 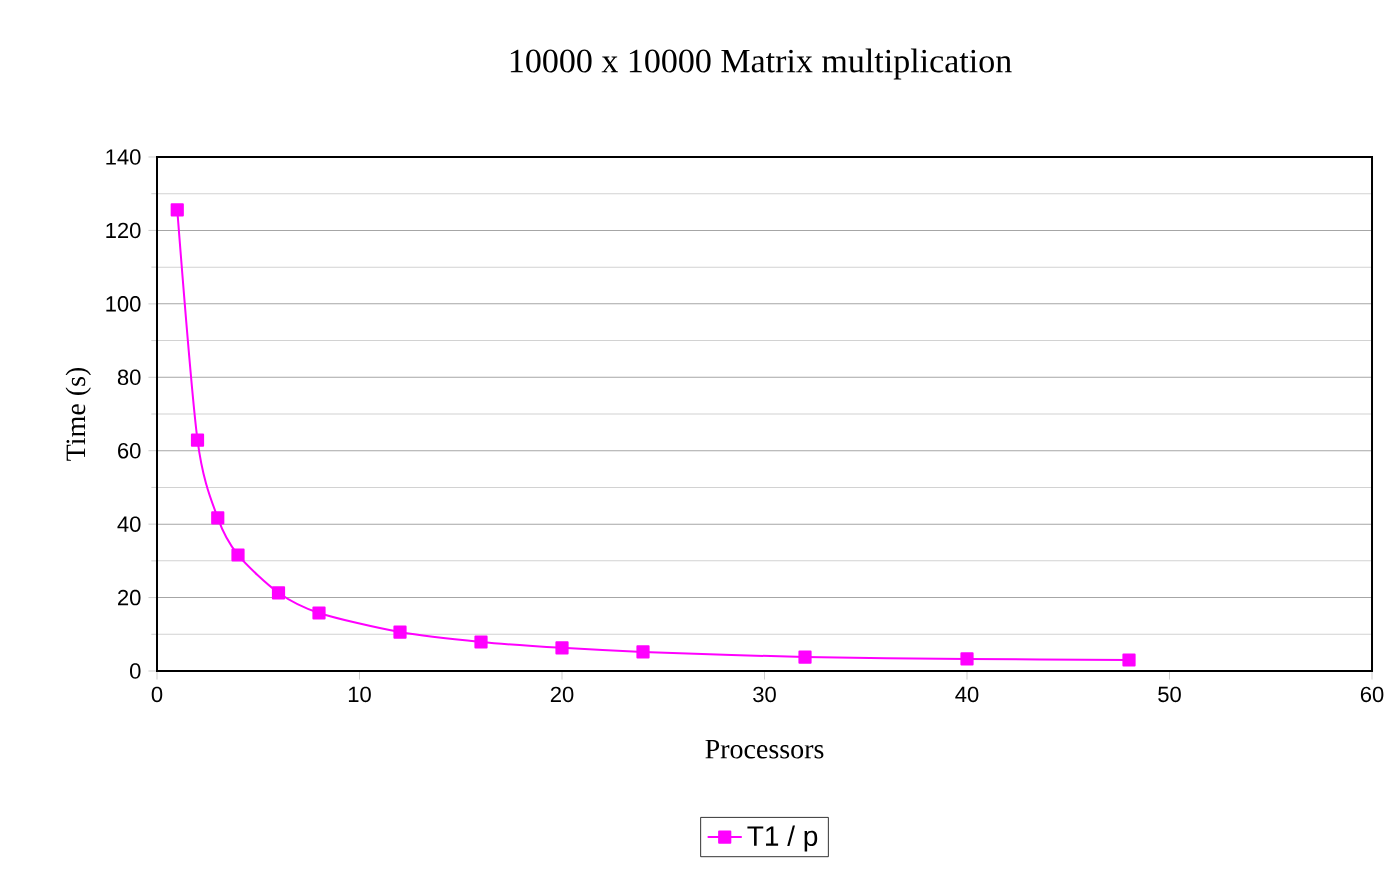 What do you see at coordinates (129, 597) in the screenshot?
I see `y-tick-label: 20` at bounding box center [129, 597].